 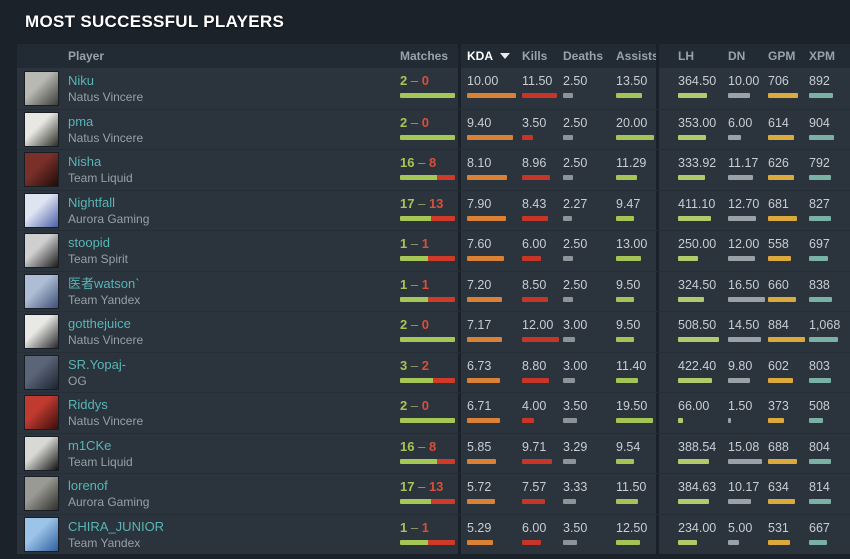 I want to click on column-header-gpm: GPM, so click(x=782, y=56).